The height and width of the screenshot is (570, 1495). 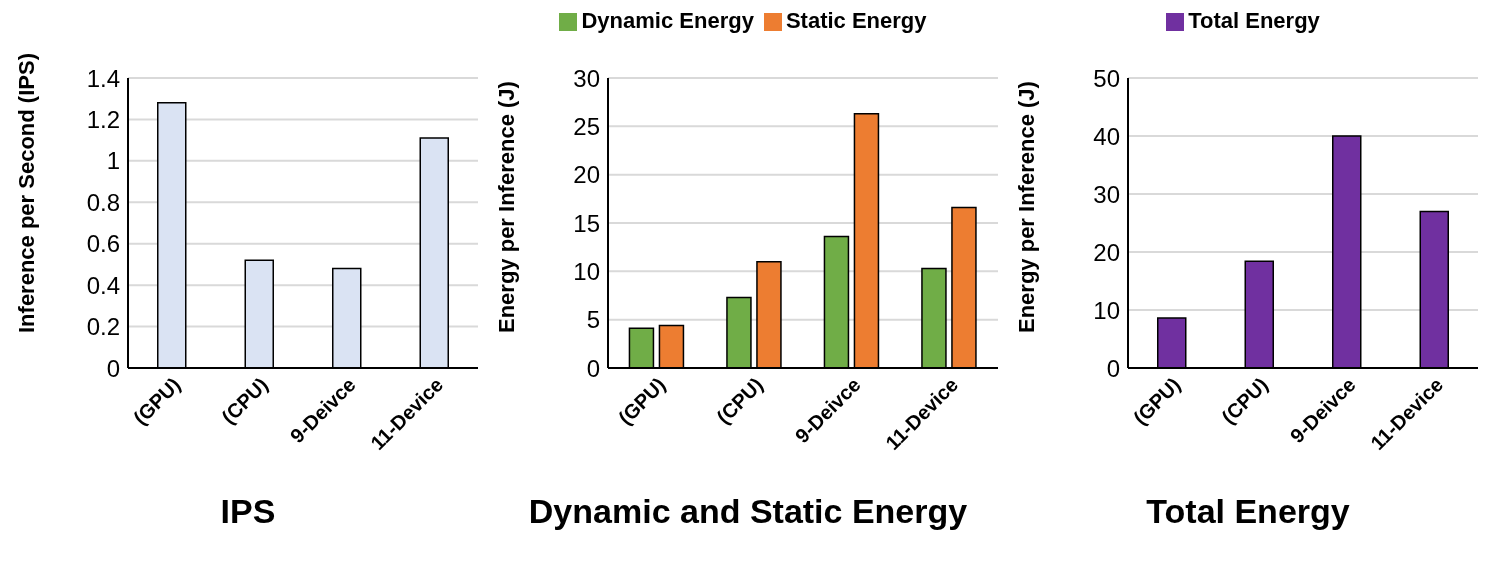 What do you see at coordinates (856, 20) in the screenshot?
I see `legend-label: Static Energy` at bounding box center [856, 20].